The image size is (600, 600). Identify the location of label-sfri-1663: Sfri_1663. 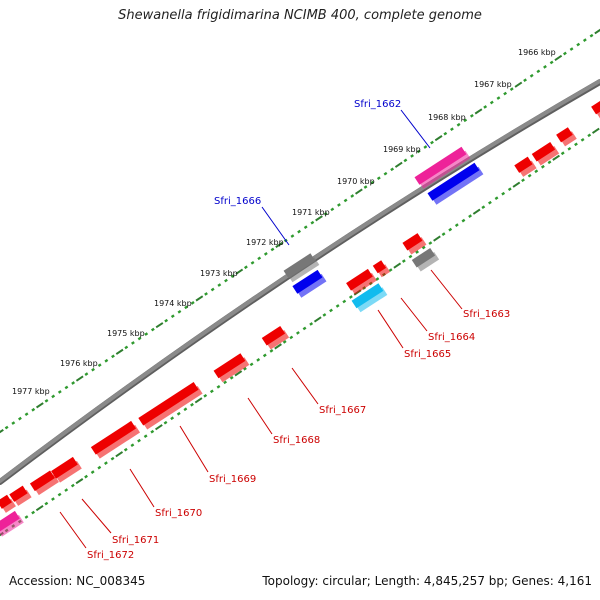
(486, 314).